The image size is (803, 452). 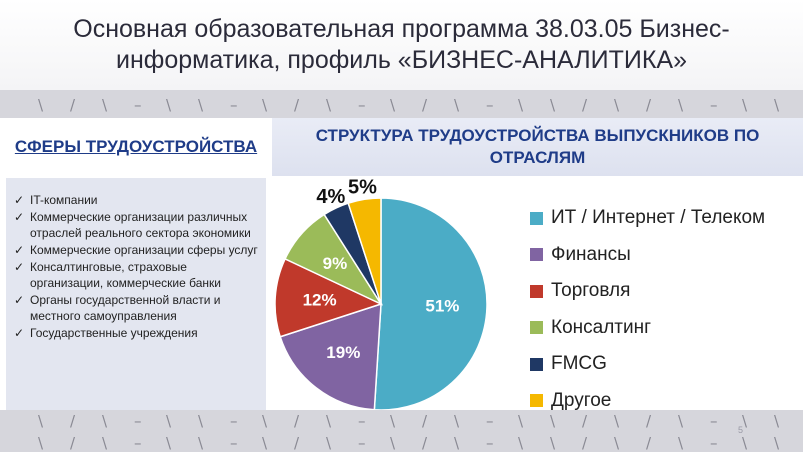 I want to click on legend-entry: Торговля, so click(x=647, y=291).